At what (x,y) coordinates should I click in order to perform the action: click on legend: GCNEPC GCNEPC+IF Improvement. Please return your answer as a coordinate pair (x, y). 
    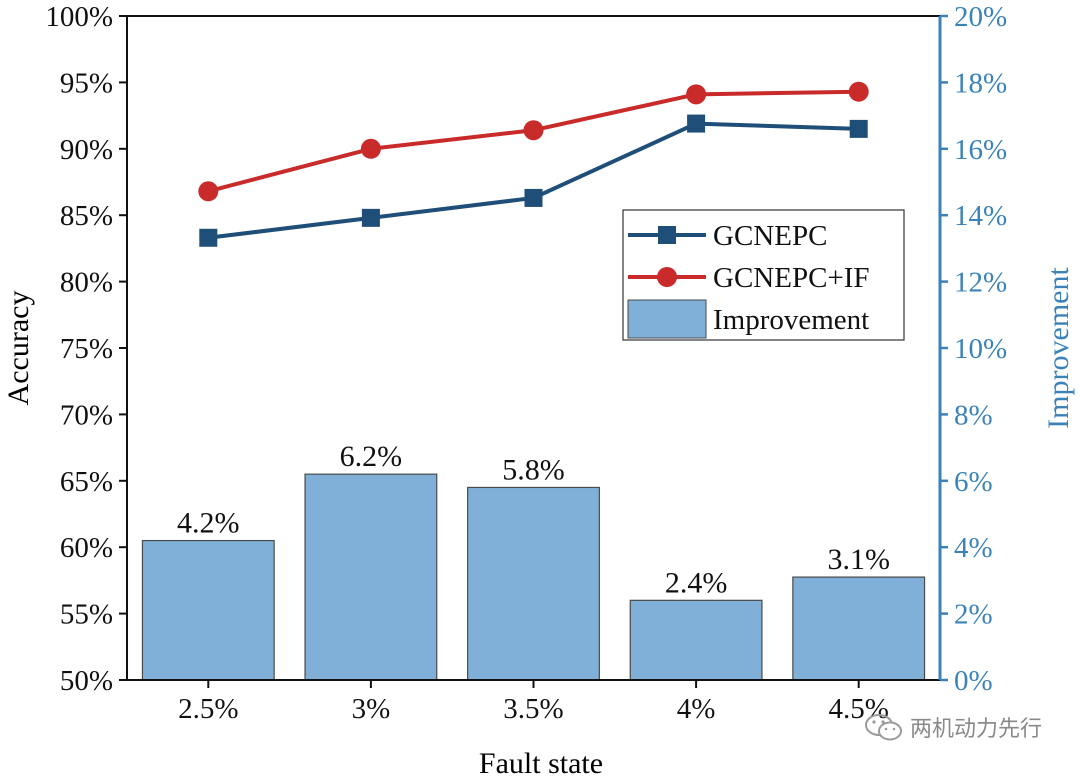
    Looking at the image, I should click on (763, 275).